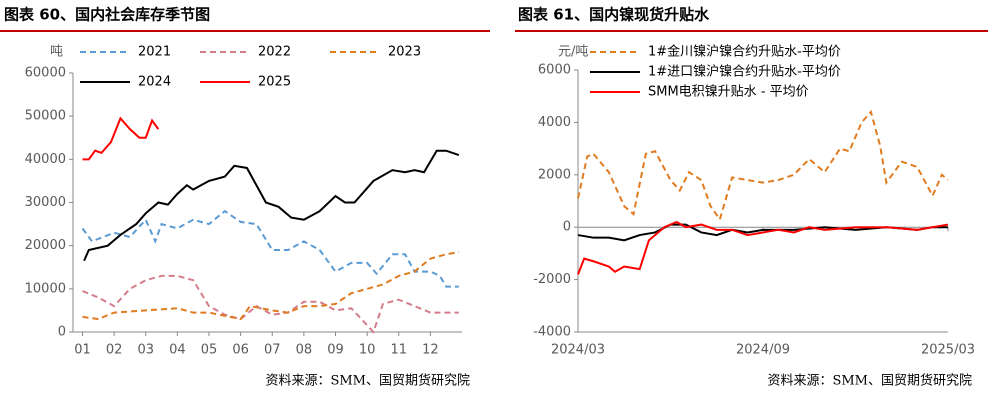 Image resolution: width=990 pixels, height=404 pixels. What do you see at coordinates (45, 159) in the screenshot?
I see `y-tick-label: 40000` at bounding box center [45, 159].